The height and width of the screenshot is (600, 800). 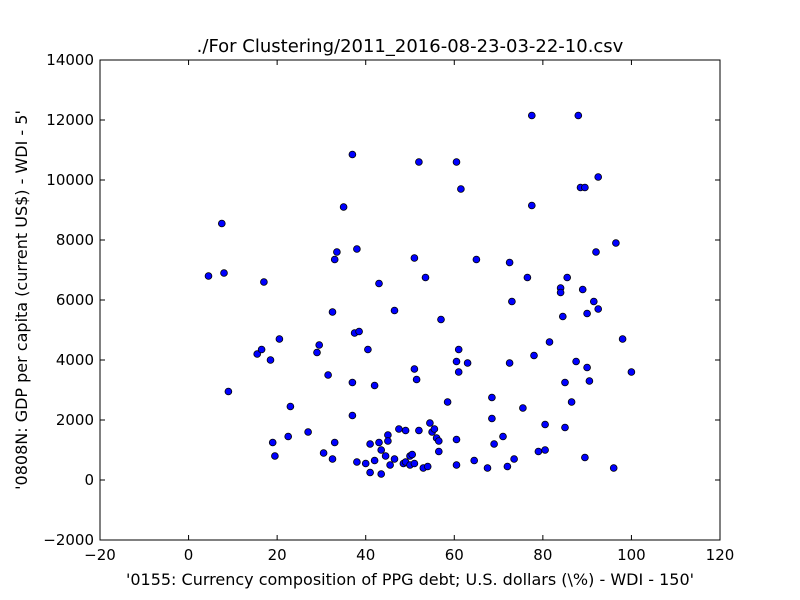 I want to click on y-tick-label: 4000, so click(x=75, y=360).